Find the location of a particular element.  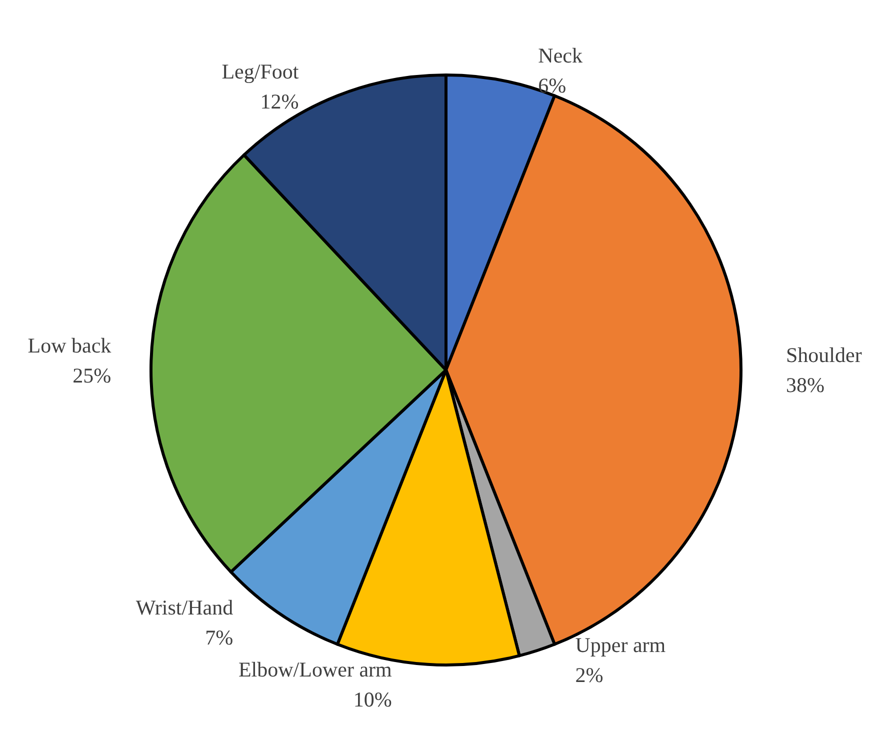

data-label: 38% is located at coordinates (805, 385).